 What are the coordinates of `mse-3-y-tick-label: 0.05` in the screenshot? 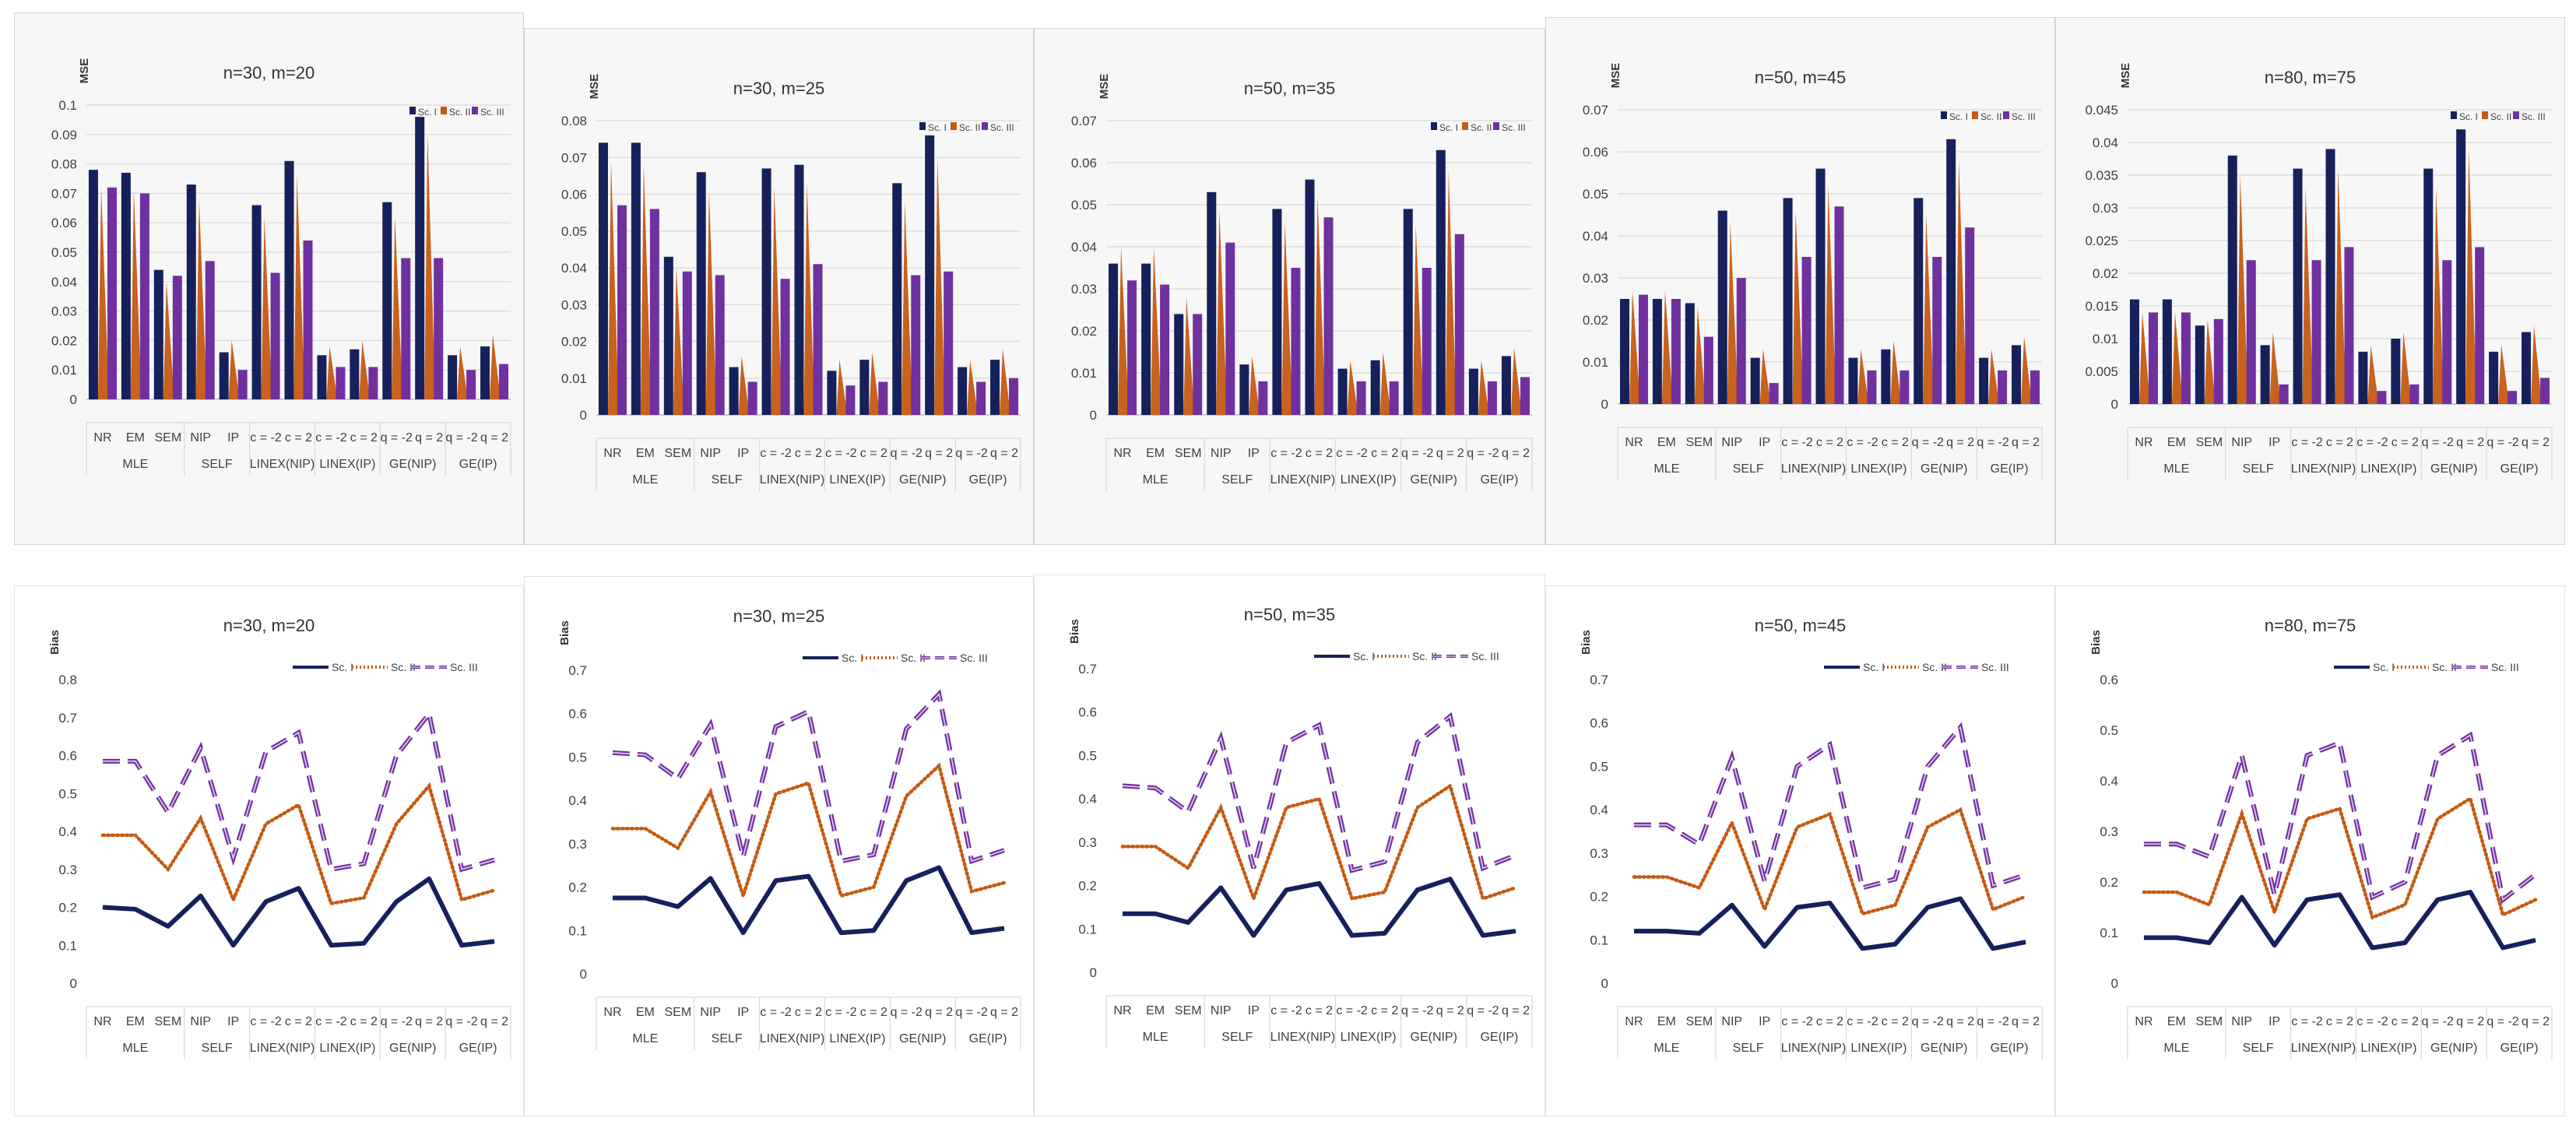 It's located at (1084, 205).